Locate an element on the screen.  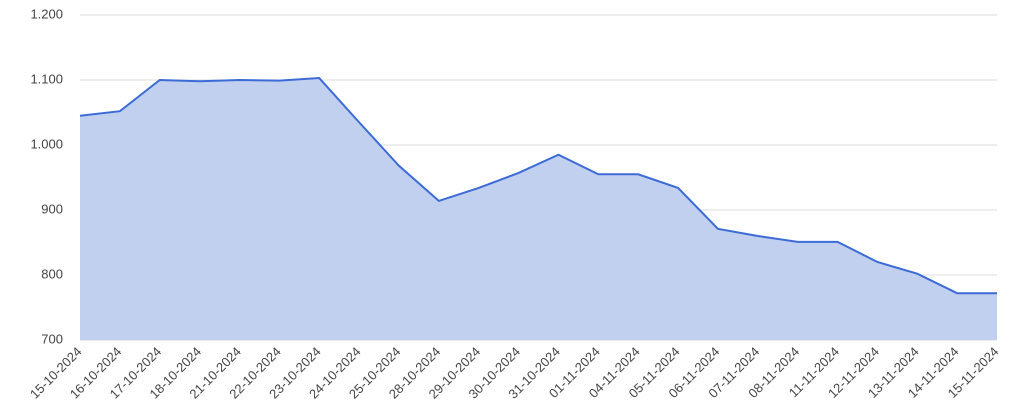
y-tick-label: 1.200 is located at coordinates (46, 13).